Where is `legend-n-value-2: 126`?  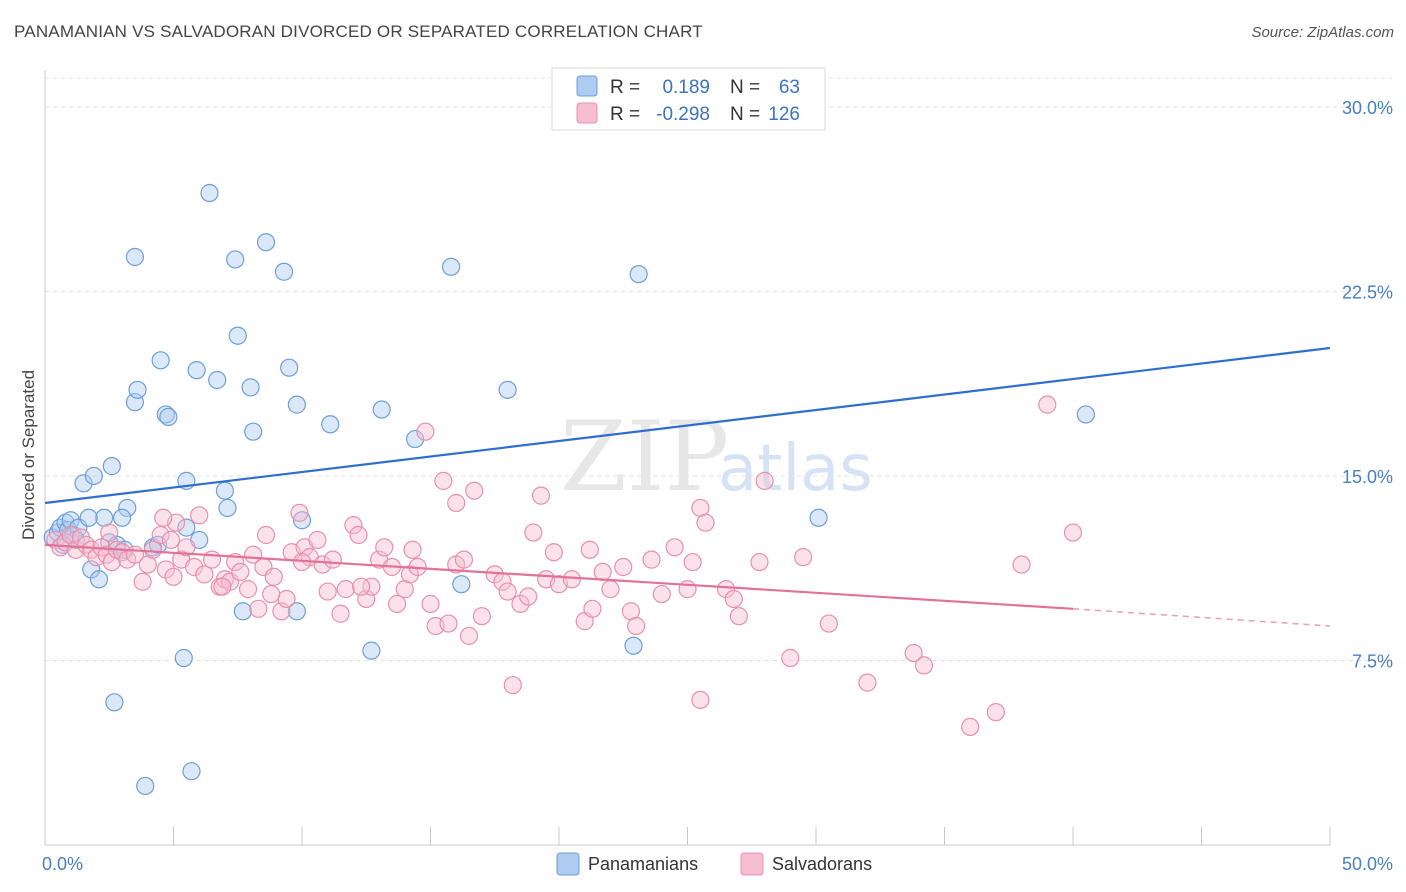 legend-n-value-2: 126 is located at coordinates (784, 114).